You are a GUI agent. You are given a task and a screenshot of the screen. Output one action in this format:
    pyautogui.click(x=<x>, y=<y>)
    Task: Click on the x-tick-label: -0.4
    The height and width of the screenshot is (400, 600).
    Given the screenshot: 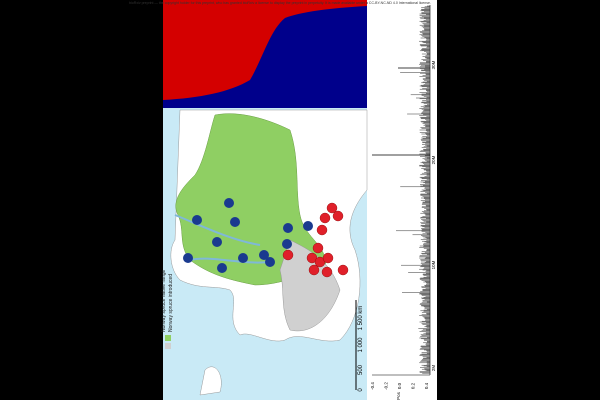 What is the action you would take?
    pyautogui.click(x=372, y=386)
    